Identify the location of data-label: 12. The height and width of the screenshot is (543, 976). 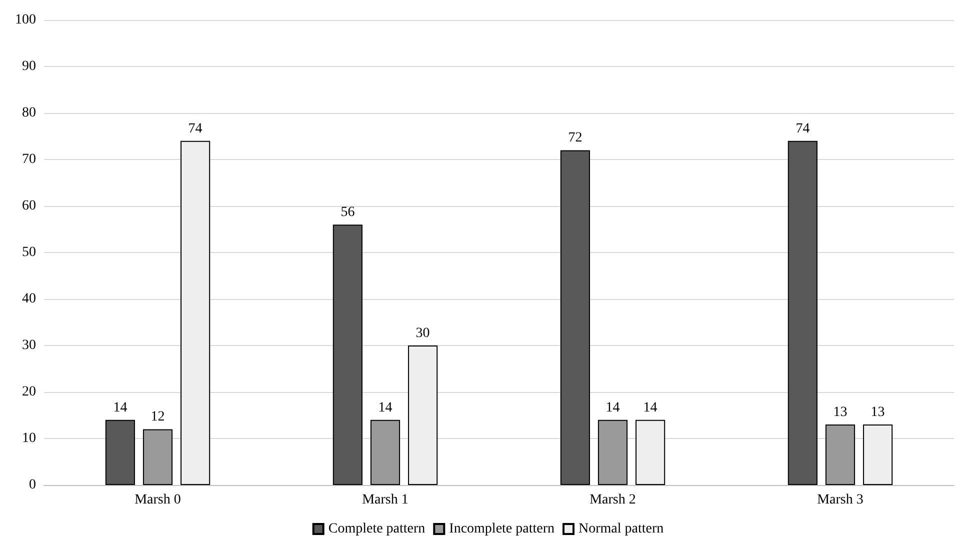
(157, 417).